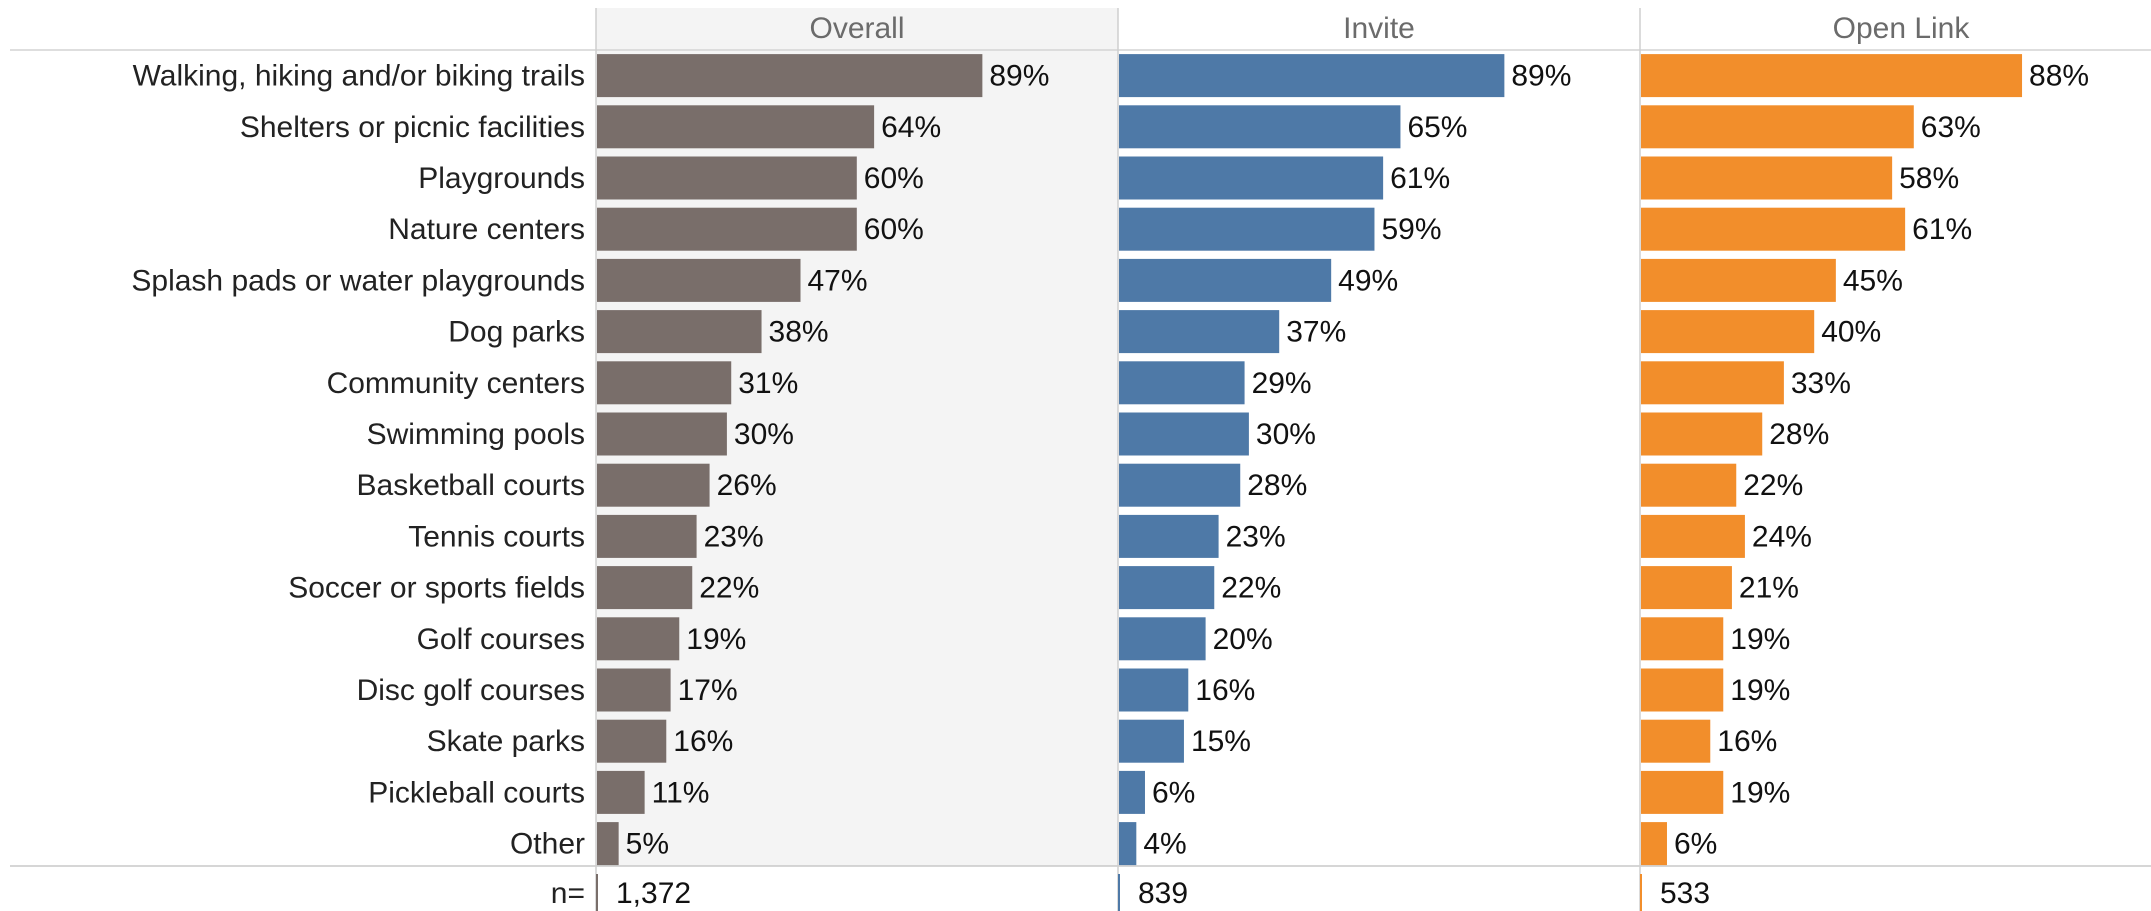 The height and width of the screenshot is (911, 2151). Describe the element at coordinates (681, 792) in the screenshot. I see `data-label: 11%` at that location.